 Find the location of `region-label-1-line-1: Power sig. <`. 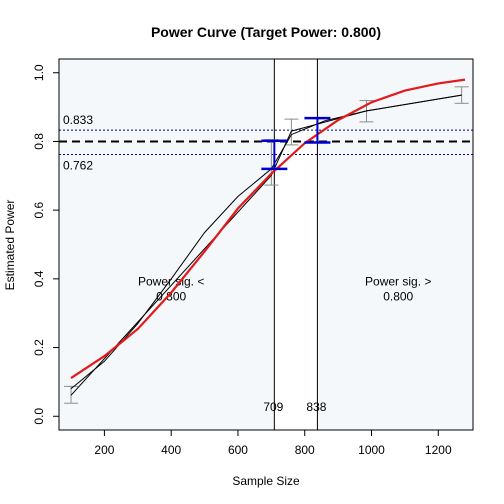

region-label-1-line-1: Power sig. < is located at coordinates (171, 282).